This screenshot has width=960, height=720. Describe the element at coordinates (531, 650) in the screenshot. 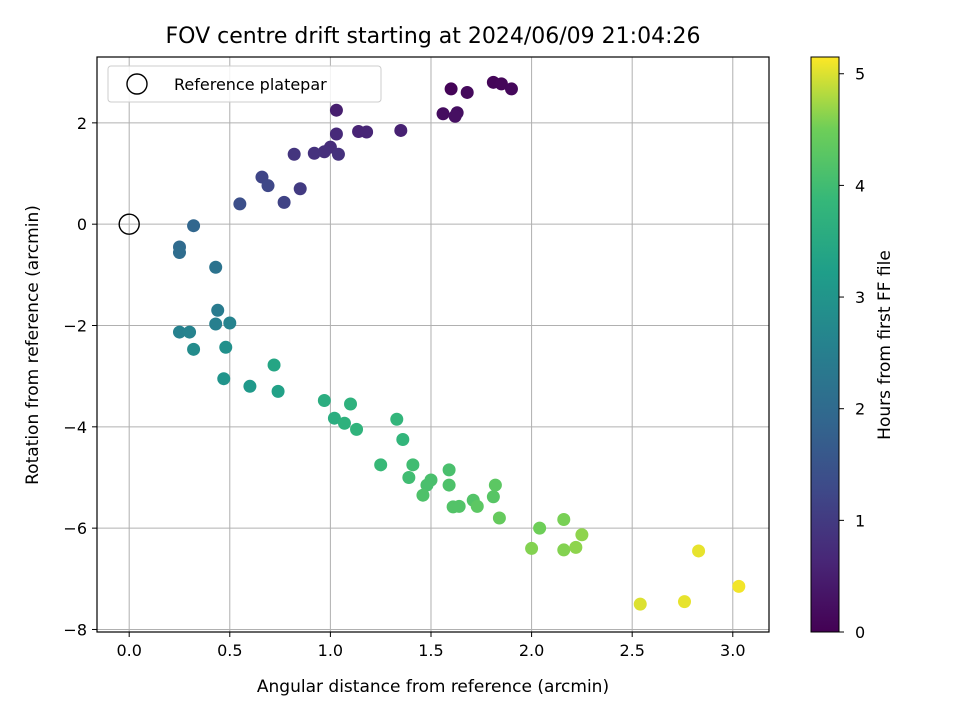

I see `x-tick-label: 2.0` at that location.